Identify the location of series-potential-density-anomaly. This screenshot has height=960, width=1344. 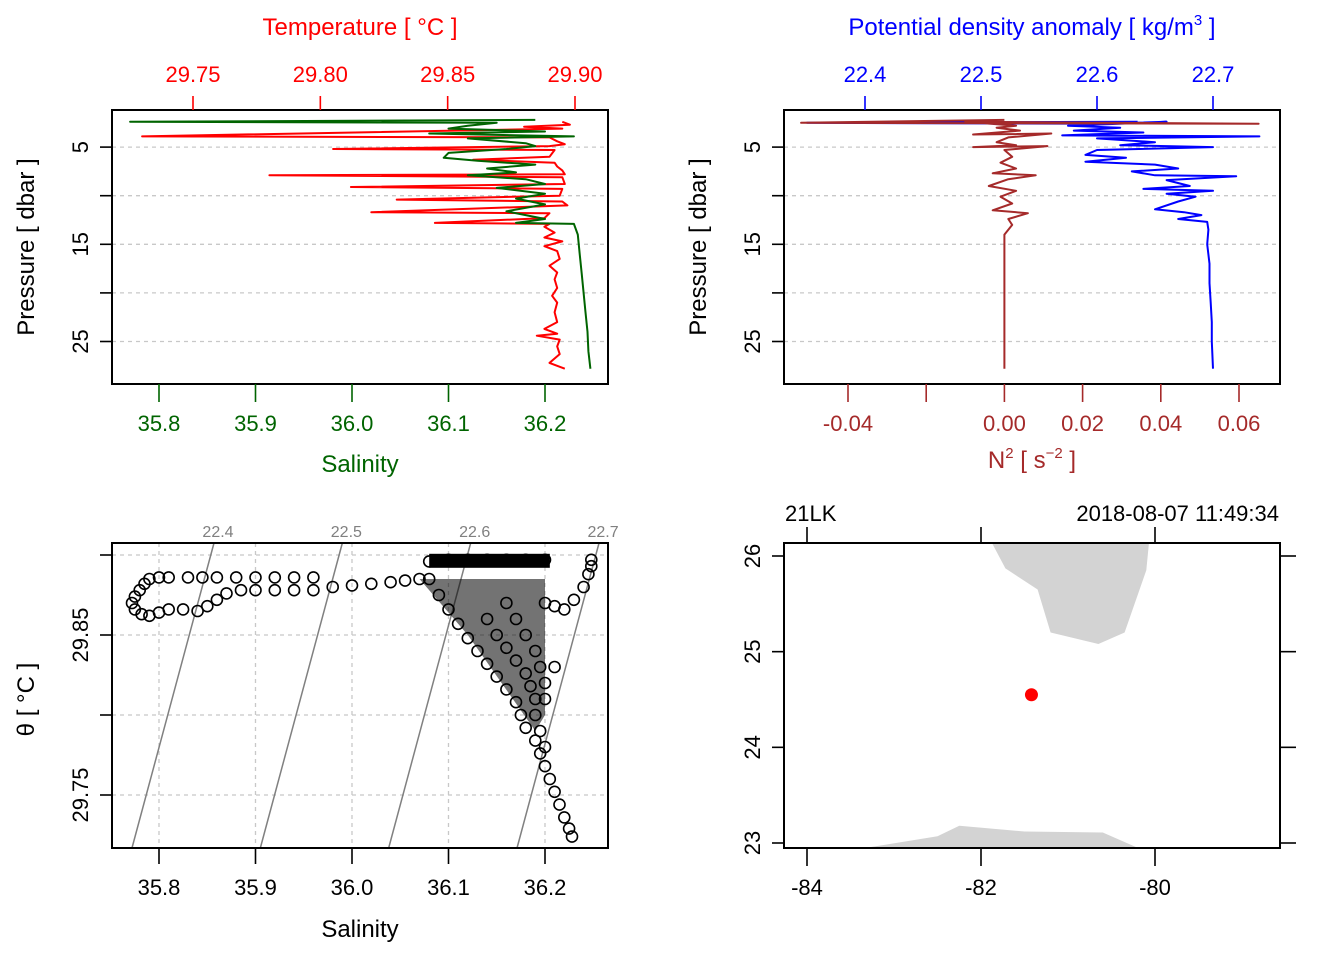
(1033, 244).